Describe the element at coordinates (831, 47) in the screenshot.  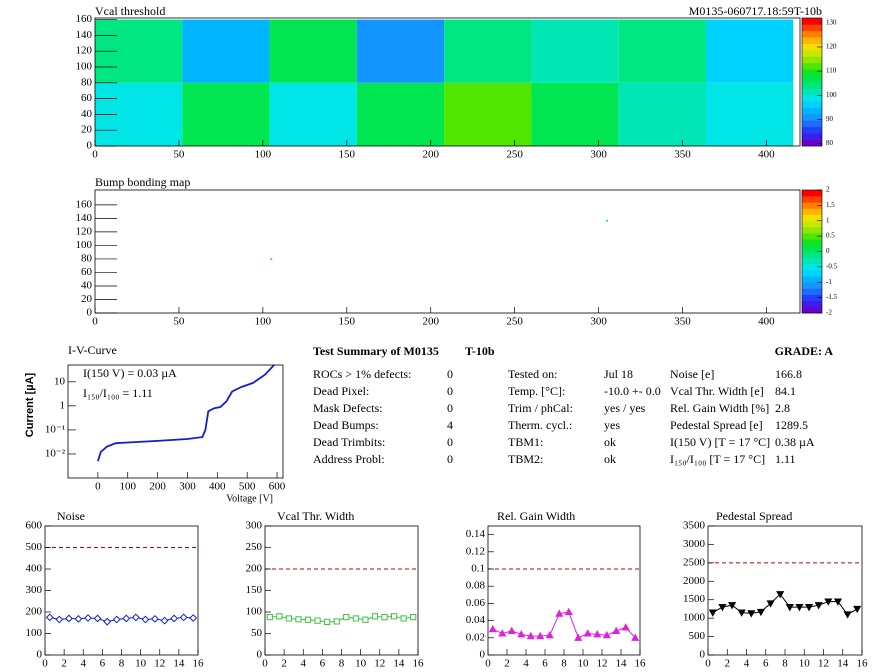
I see `z-tick-label: 120` at that location.